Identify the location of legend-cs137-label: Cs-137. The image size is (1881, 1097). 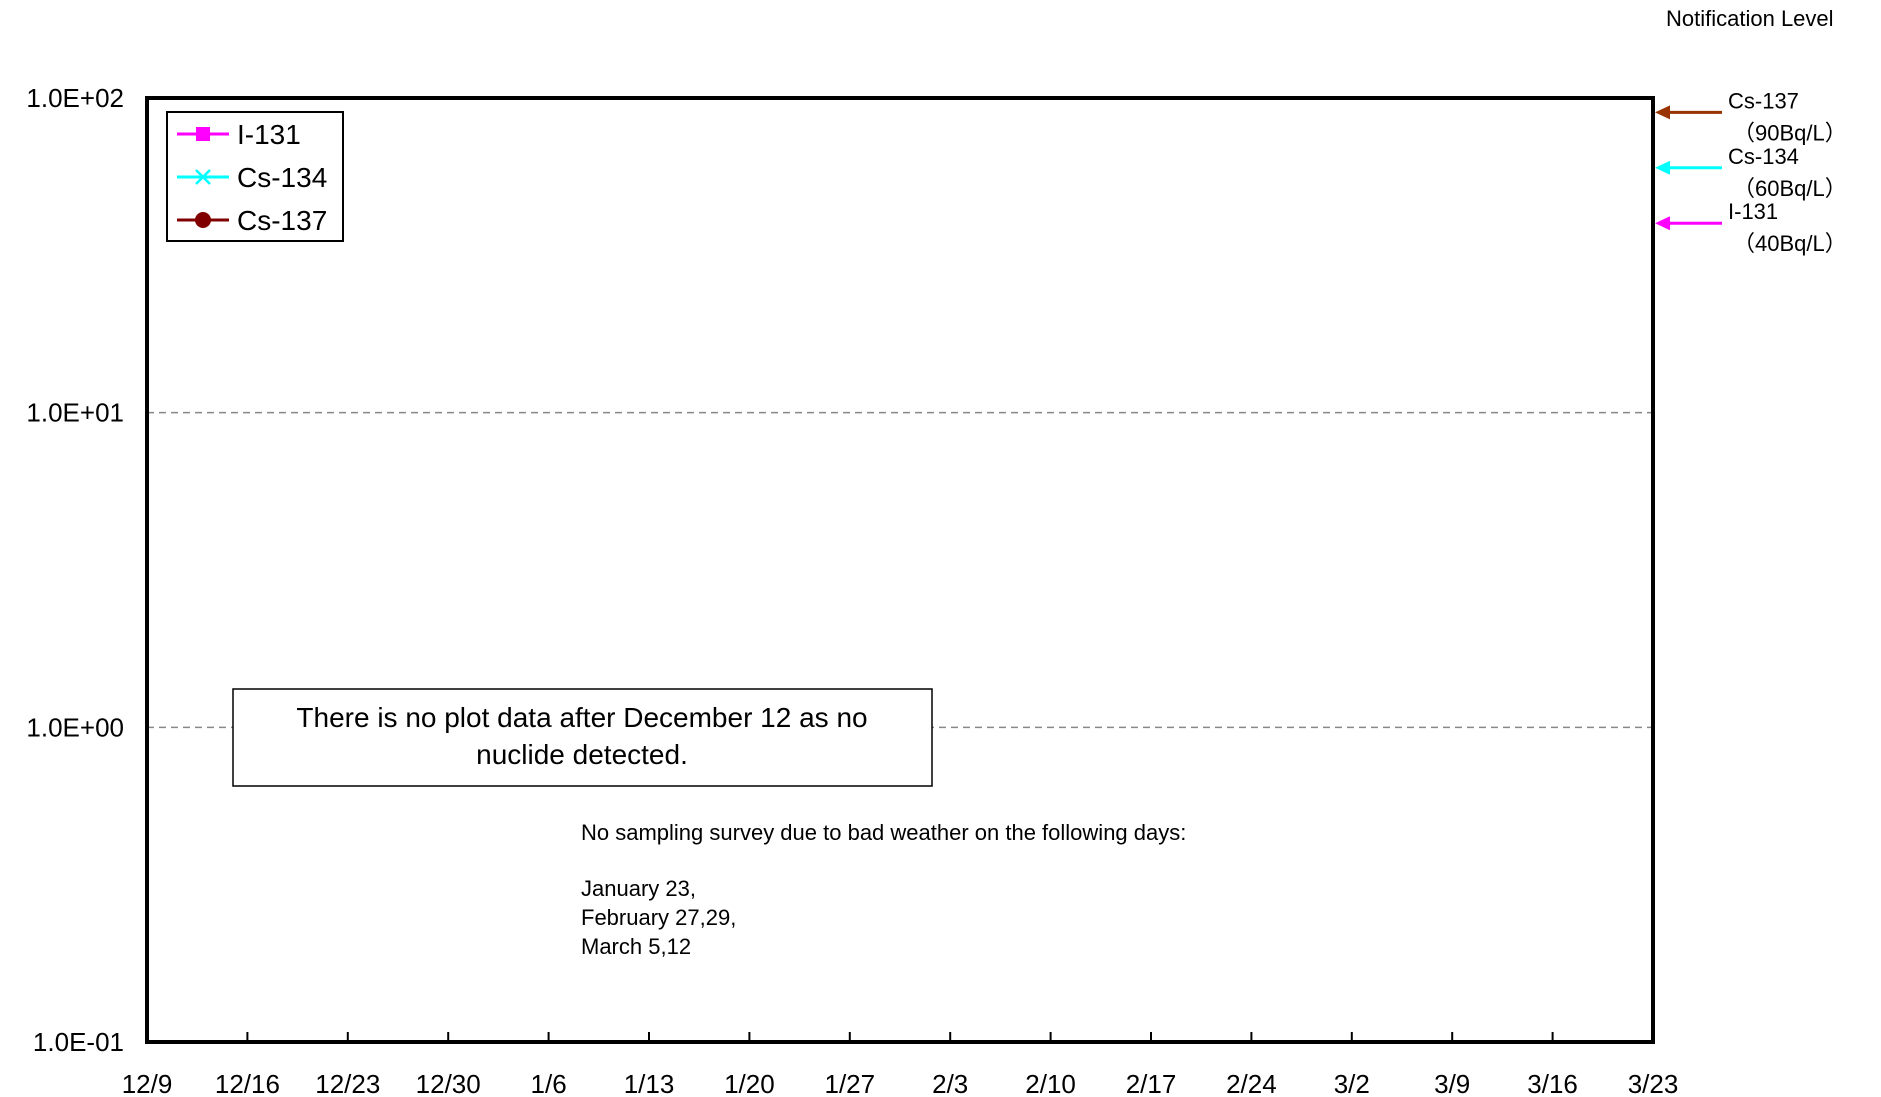
(282, 220).